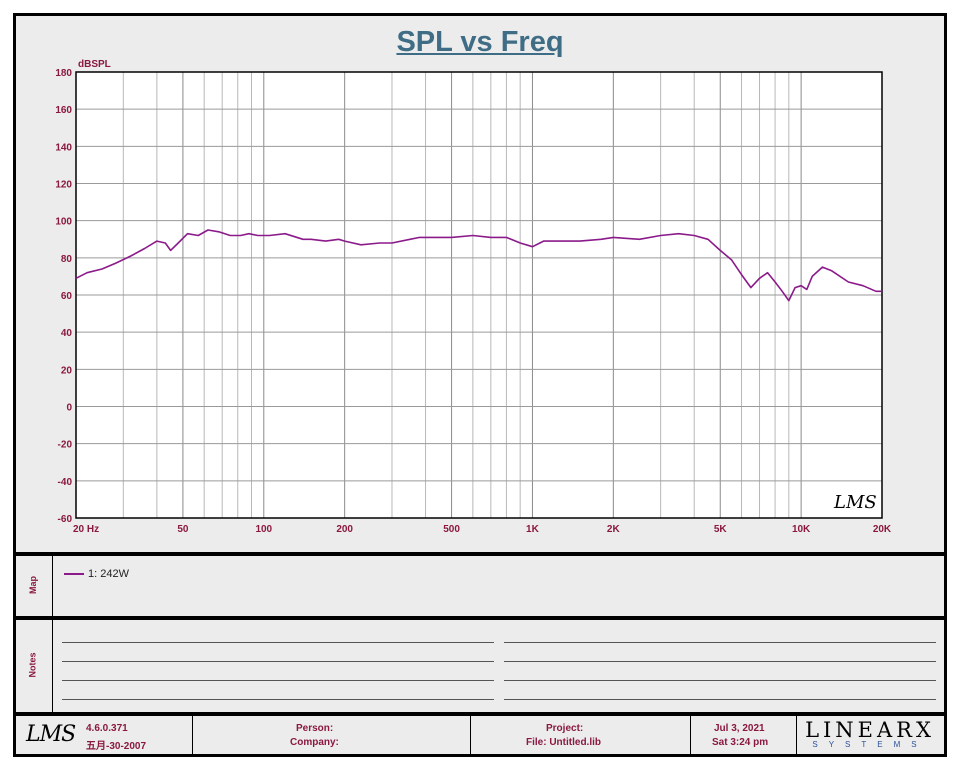  I want to click on map-panel-divider, so click(52, 586).